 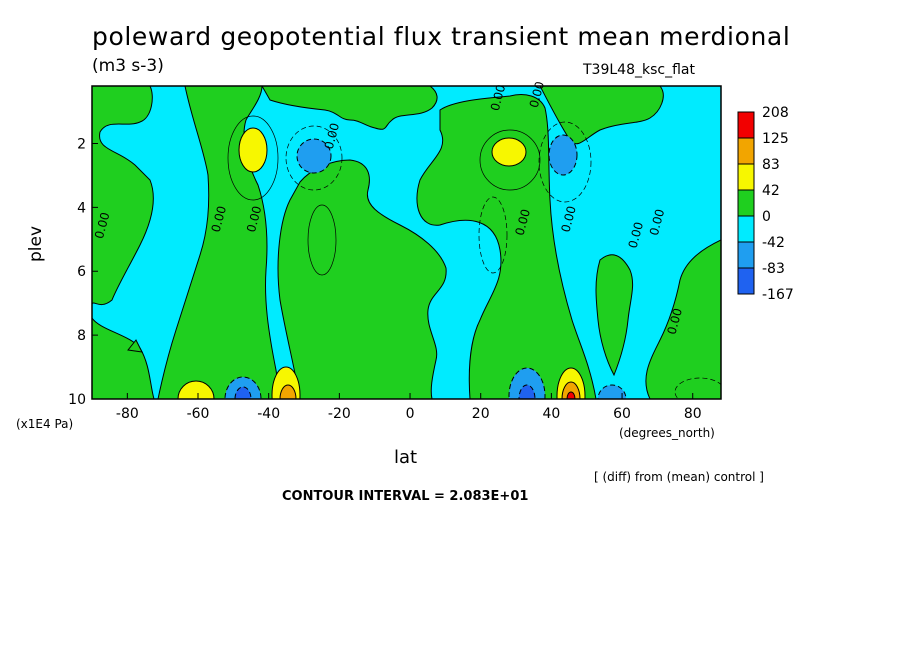 What do you see at coordinates (81, 208) in the screenshot?
I see `y-tick-label: 4` at bounding box center [81, 208].